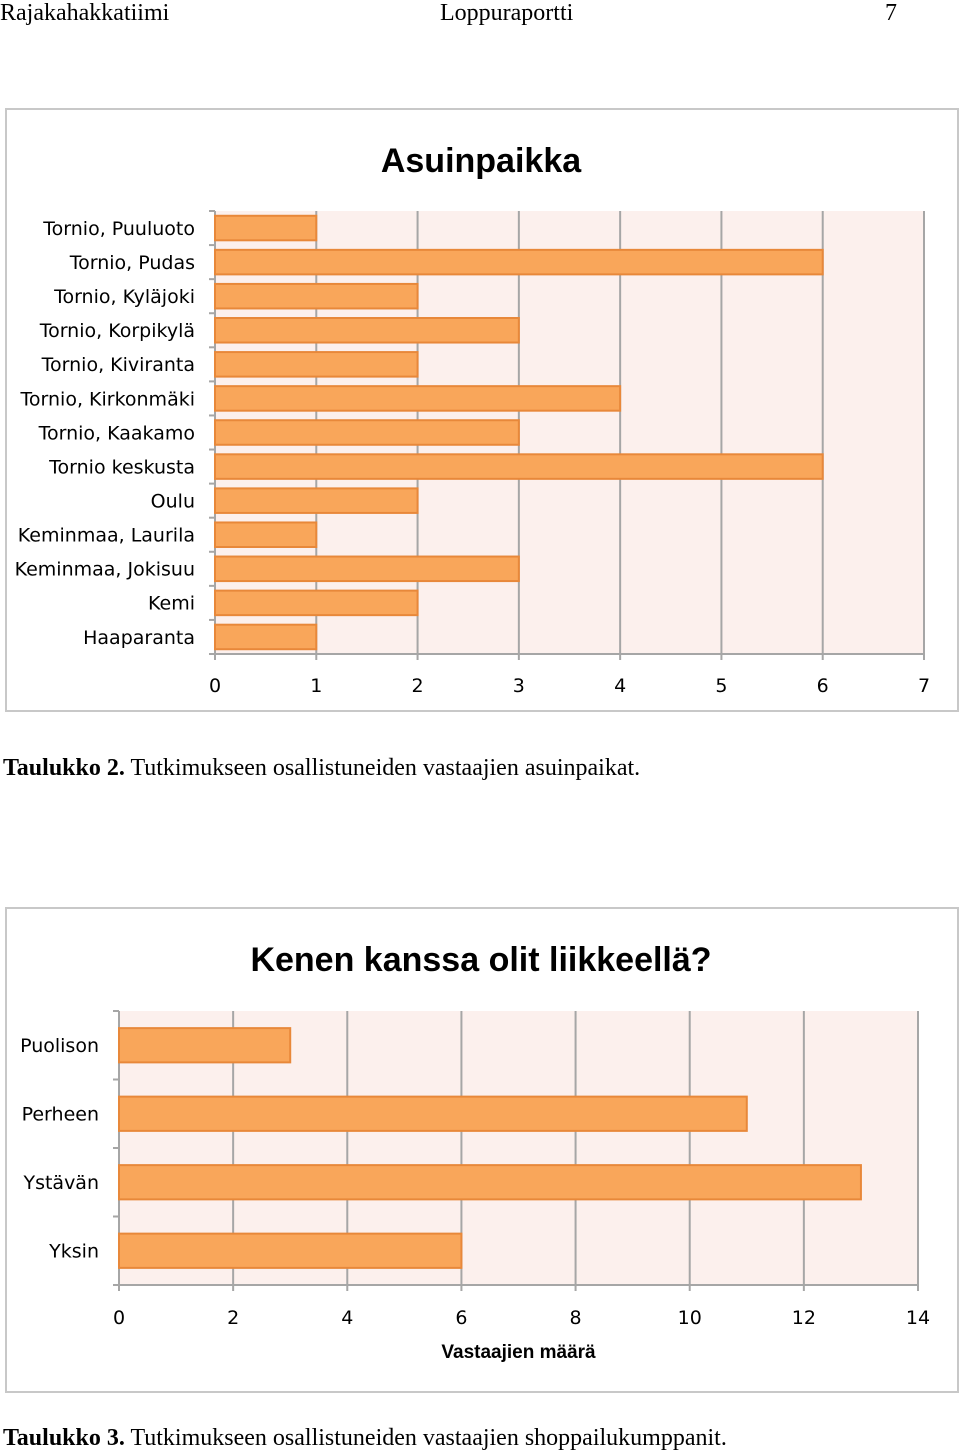 Image resolution: width=960 pixels, height=1455 pixels. What do you see at coordinates (266, 637) in the screenshot?
I see `bar-haaparanta` at bounding box center [266, 637].